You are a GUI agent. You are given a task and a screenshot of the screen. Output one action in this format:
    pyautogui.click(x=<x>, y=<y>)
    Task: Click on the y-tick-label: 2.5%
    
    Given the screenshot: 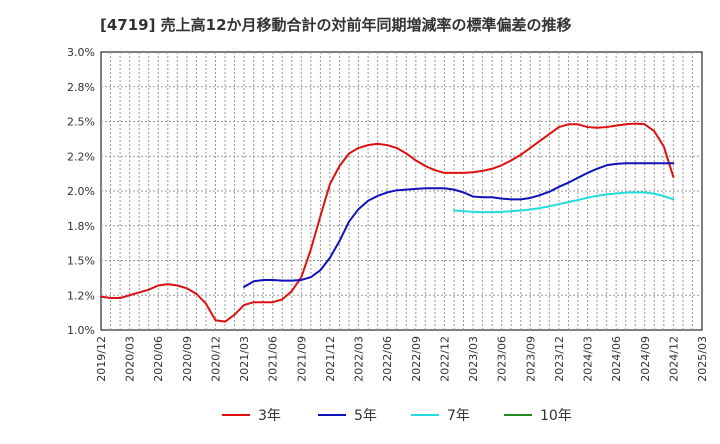 What is the action you would take?
    pyautogui.click(x=81, y=122)
    